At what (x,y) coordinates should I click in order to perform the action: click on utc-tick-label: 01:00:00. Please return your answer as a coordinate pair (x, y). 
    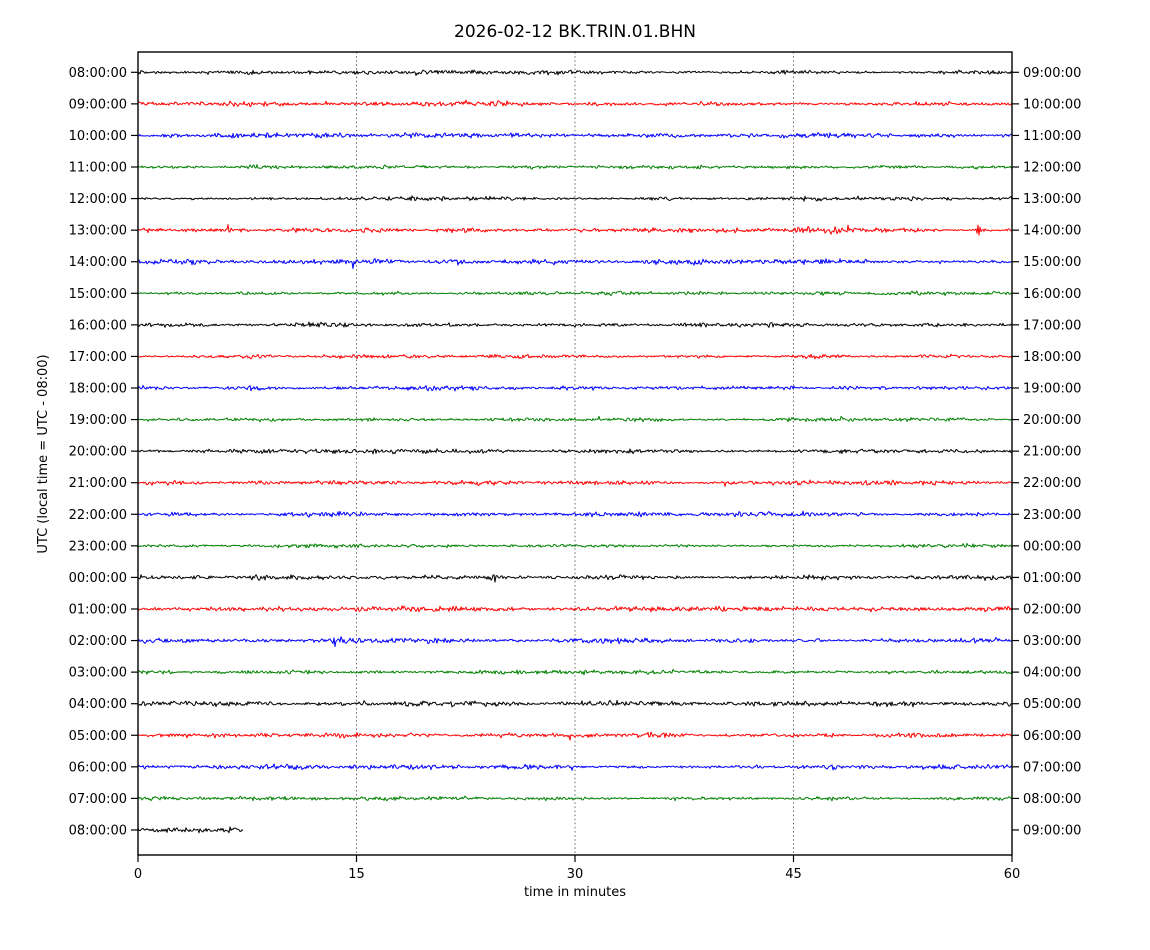
    Looking at the image, I should click on (98, 609).